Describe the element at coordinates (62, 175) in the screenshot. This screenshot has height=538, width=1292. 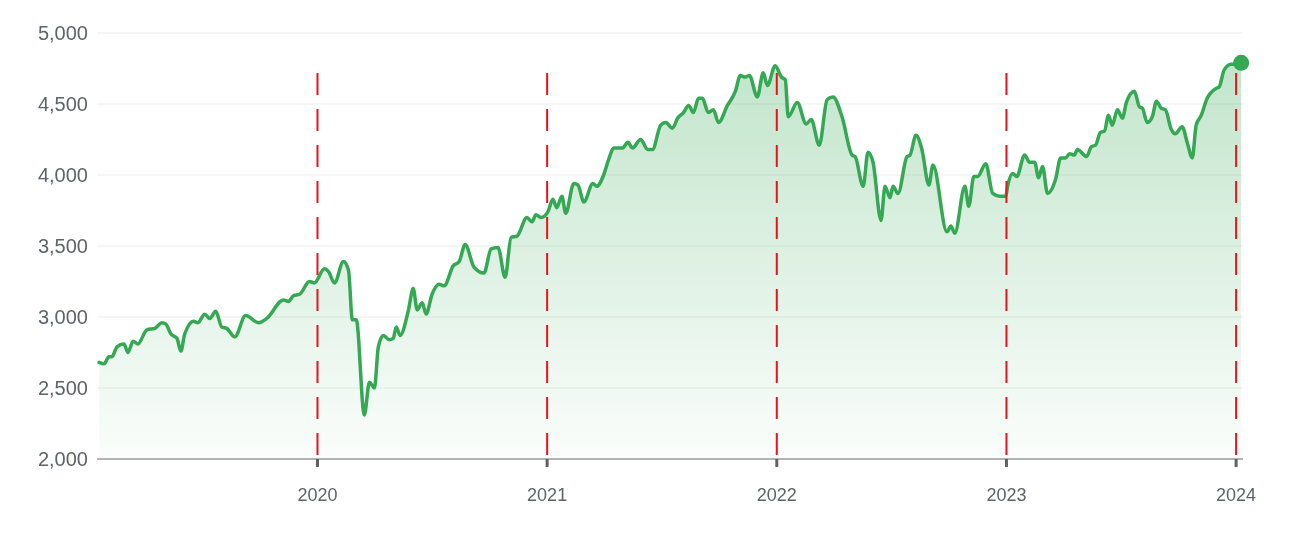
I see `y-tick-label: 4,000` at that location.